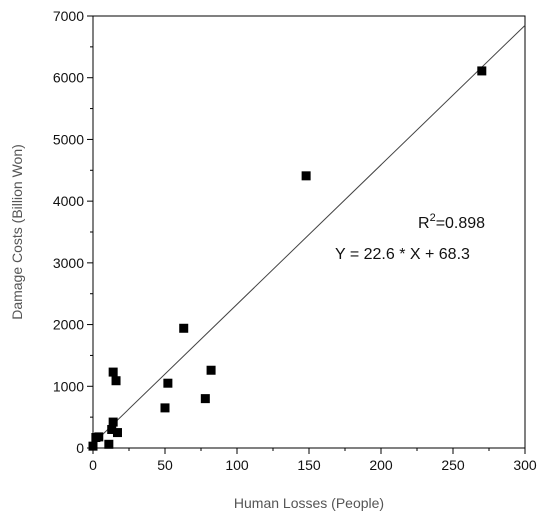  Describe the element at coordinates (165, 465) in the screenshot. I see `x-tick-label: 50` at that location.